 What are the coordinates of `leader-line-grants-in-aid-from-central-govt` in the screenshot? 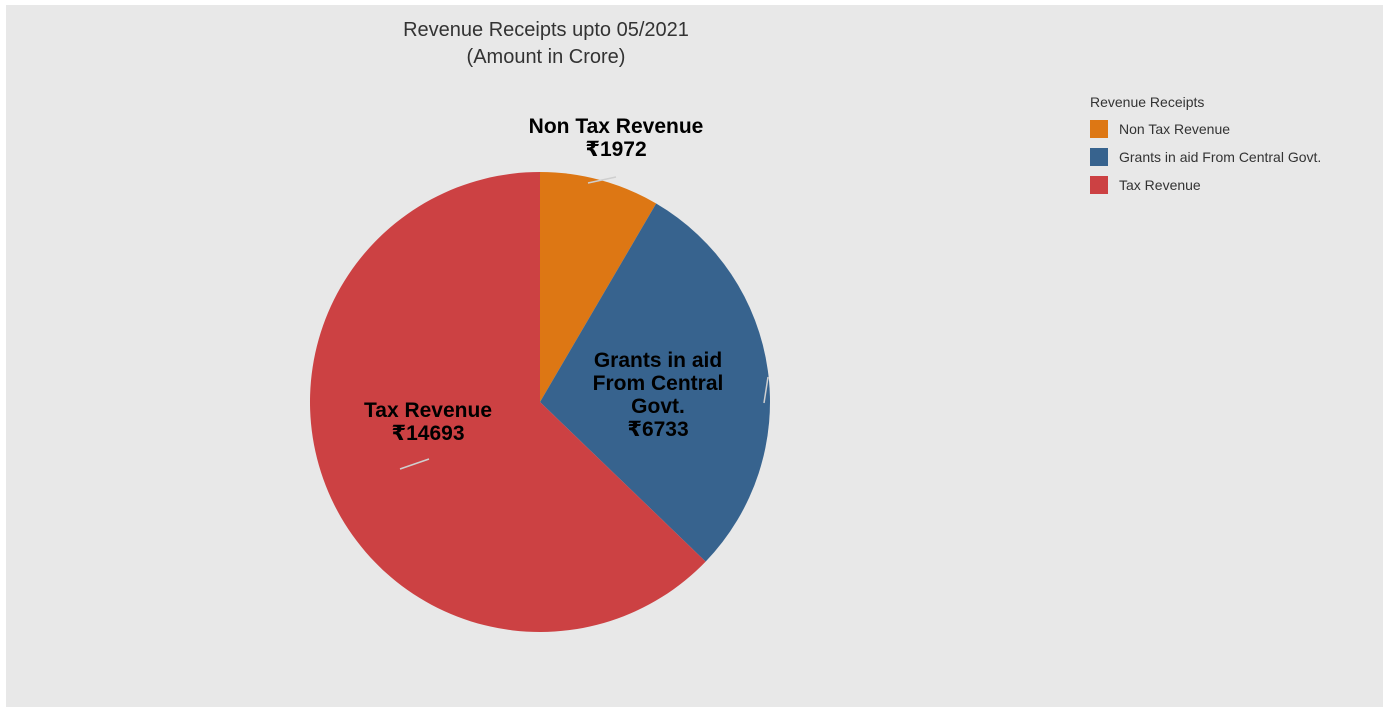 It's located at (766, 390).